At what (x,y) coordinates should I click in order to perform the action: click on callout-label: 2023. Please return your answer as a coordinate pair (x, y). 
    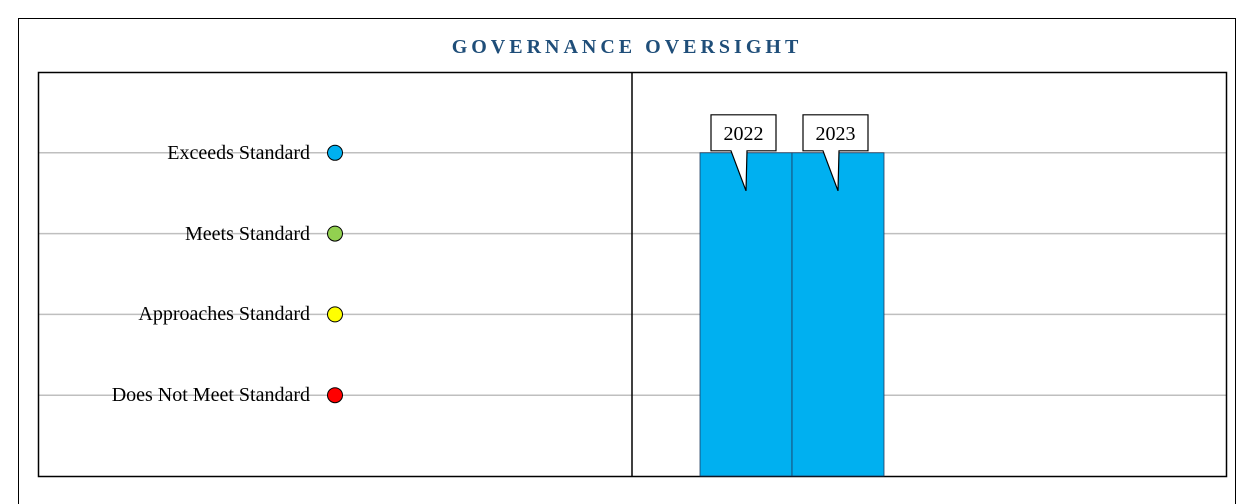
    Looking at the image, I should click on (836, 134).